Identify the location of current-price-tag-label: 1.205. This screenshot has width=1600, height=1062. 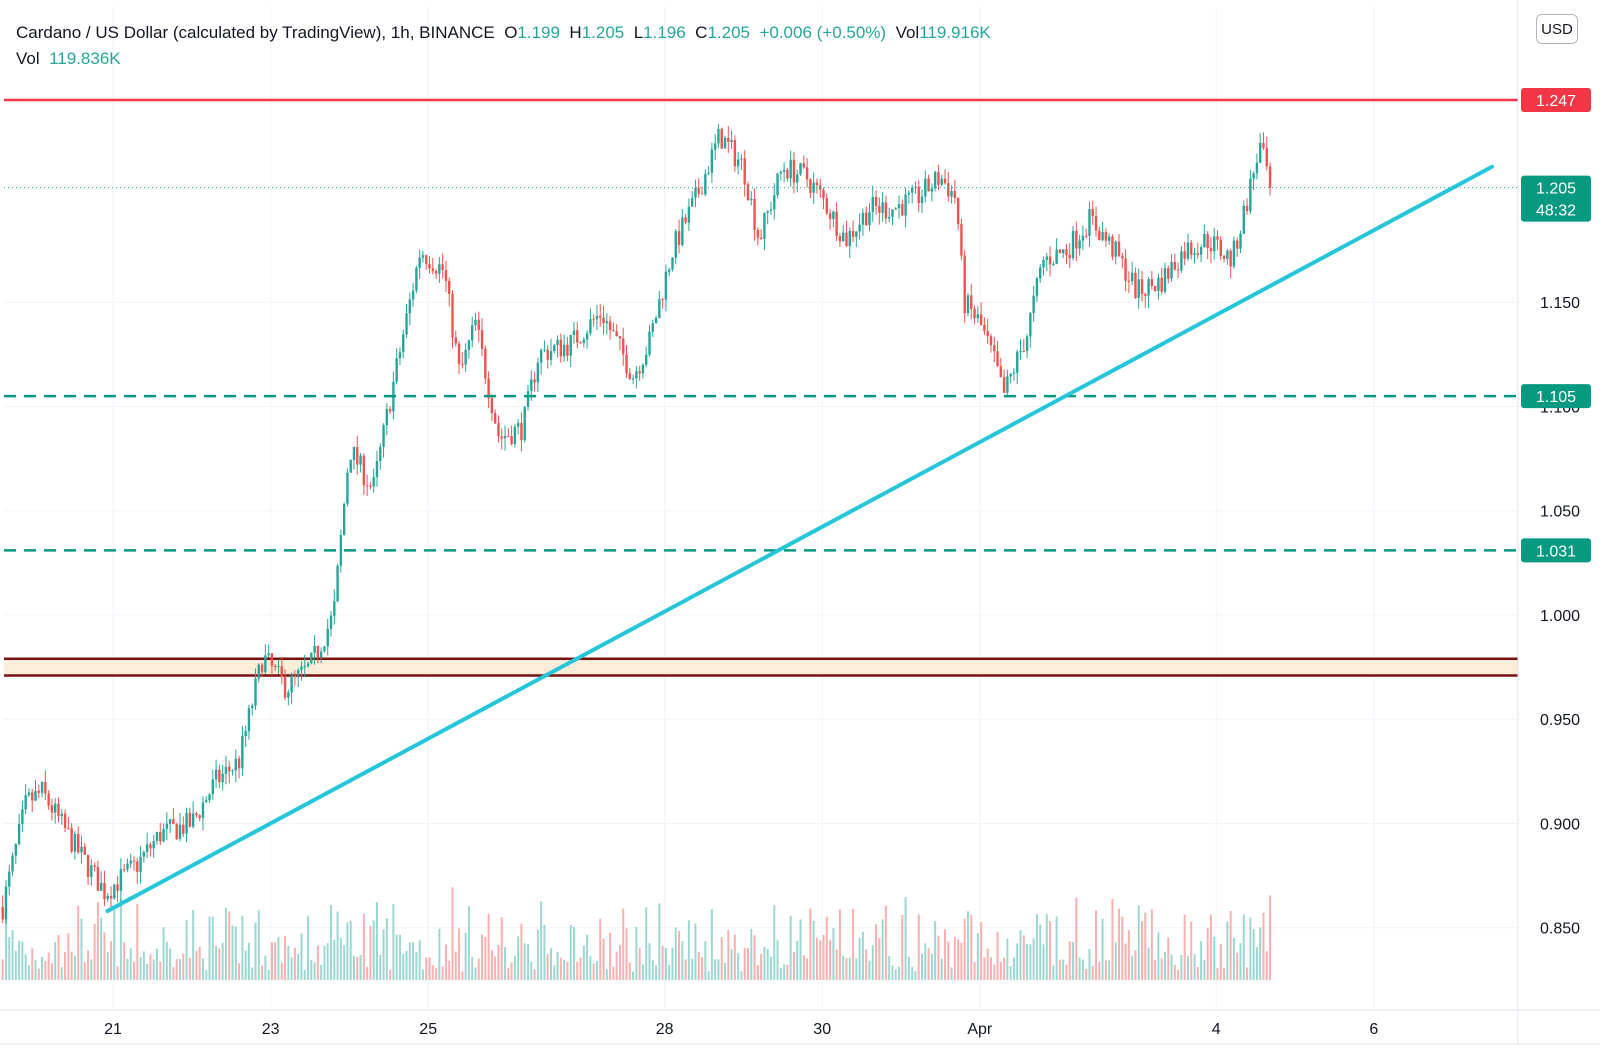
(1556, 189).